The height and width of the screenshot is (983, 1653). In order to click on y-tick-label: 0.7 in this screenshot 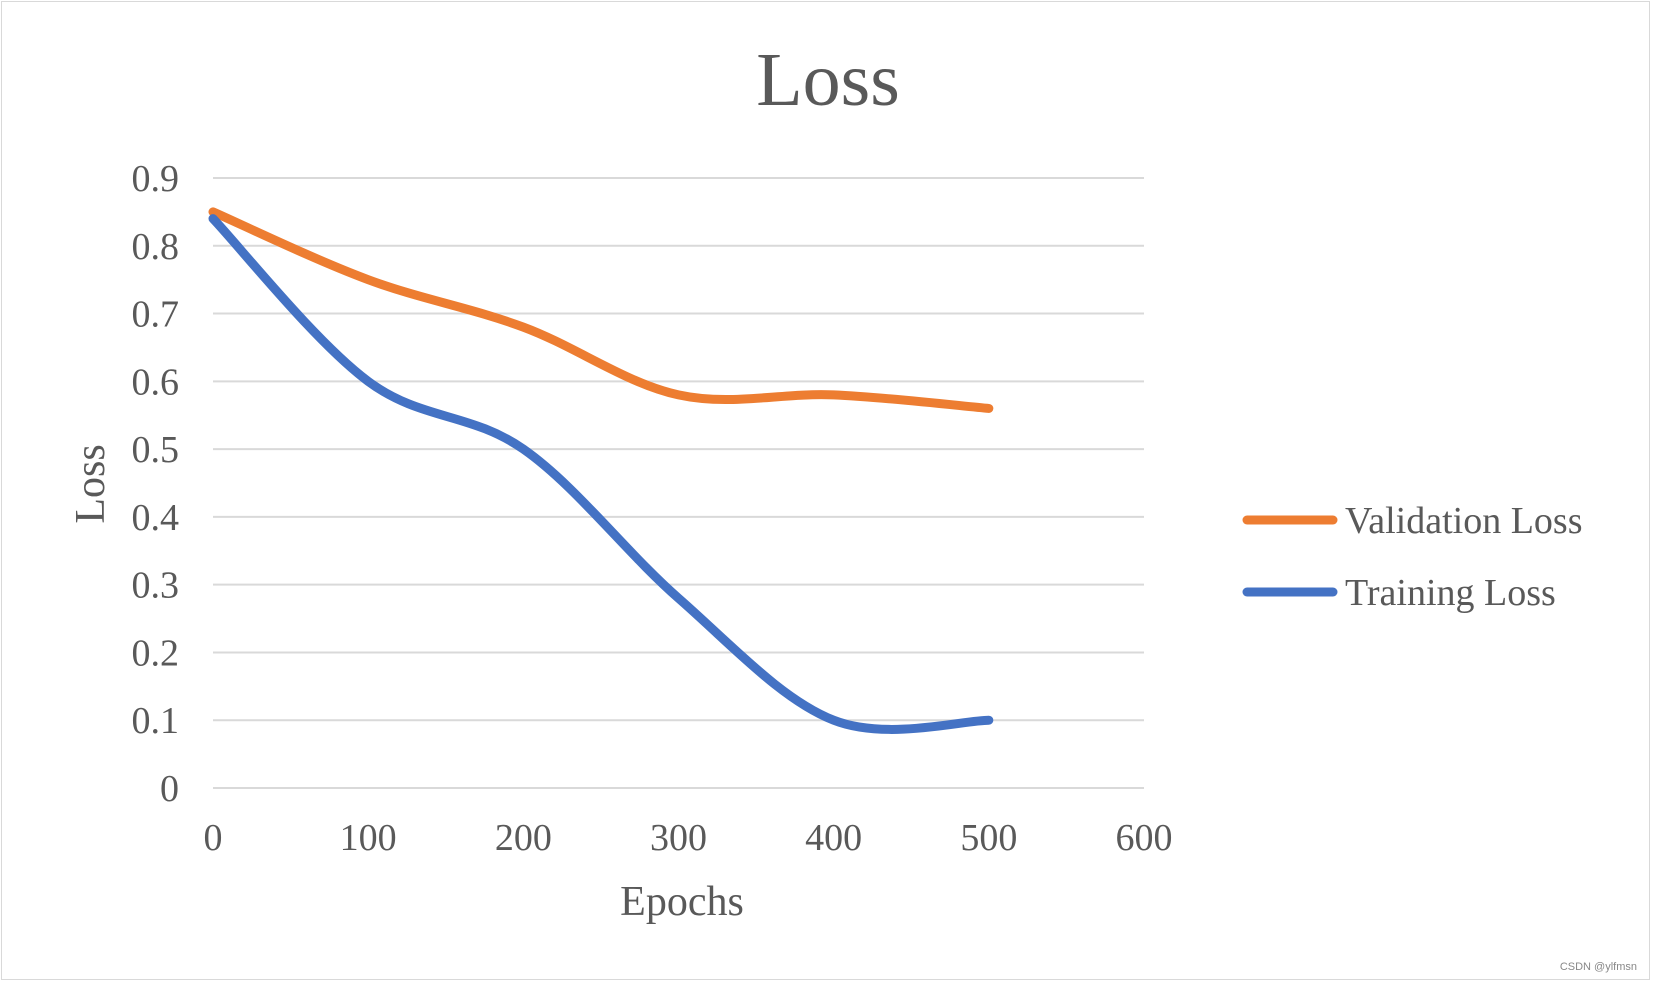, I will do `click(156, 315)`.